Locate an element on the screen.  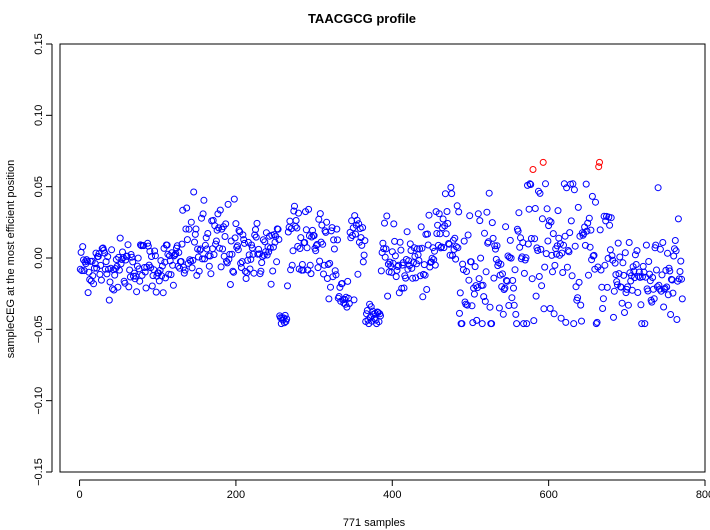
y-tick-label: 0.10 is located at coordinates (39, 115).